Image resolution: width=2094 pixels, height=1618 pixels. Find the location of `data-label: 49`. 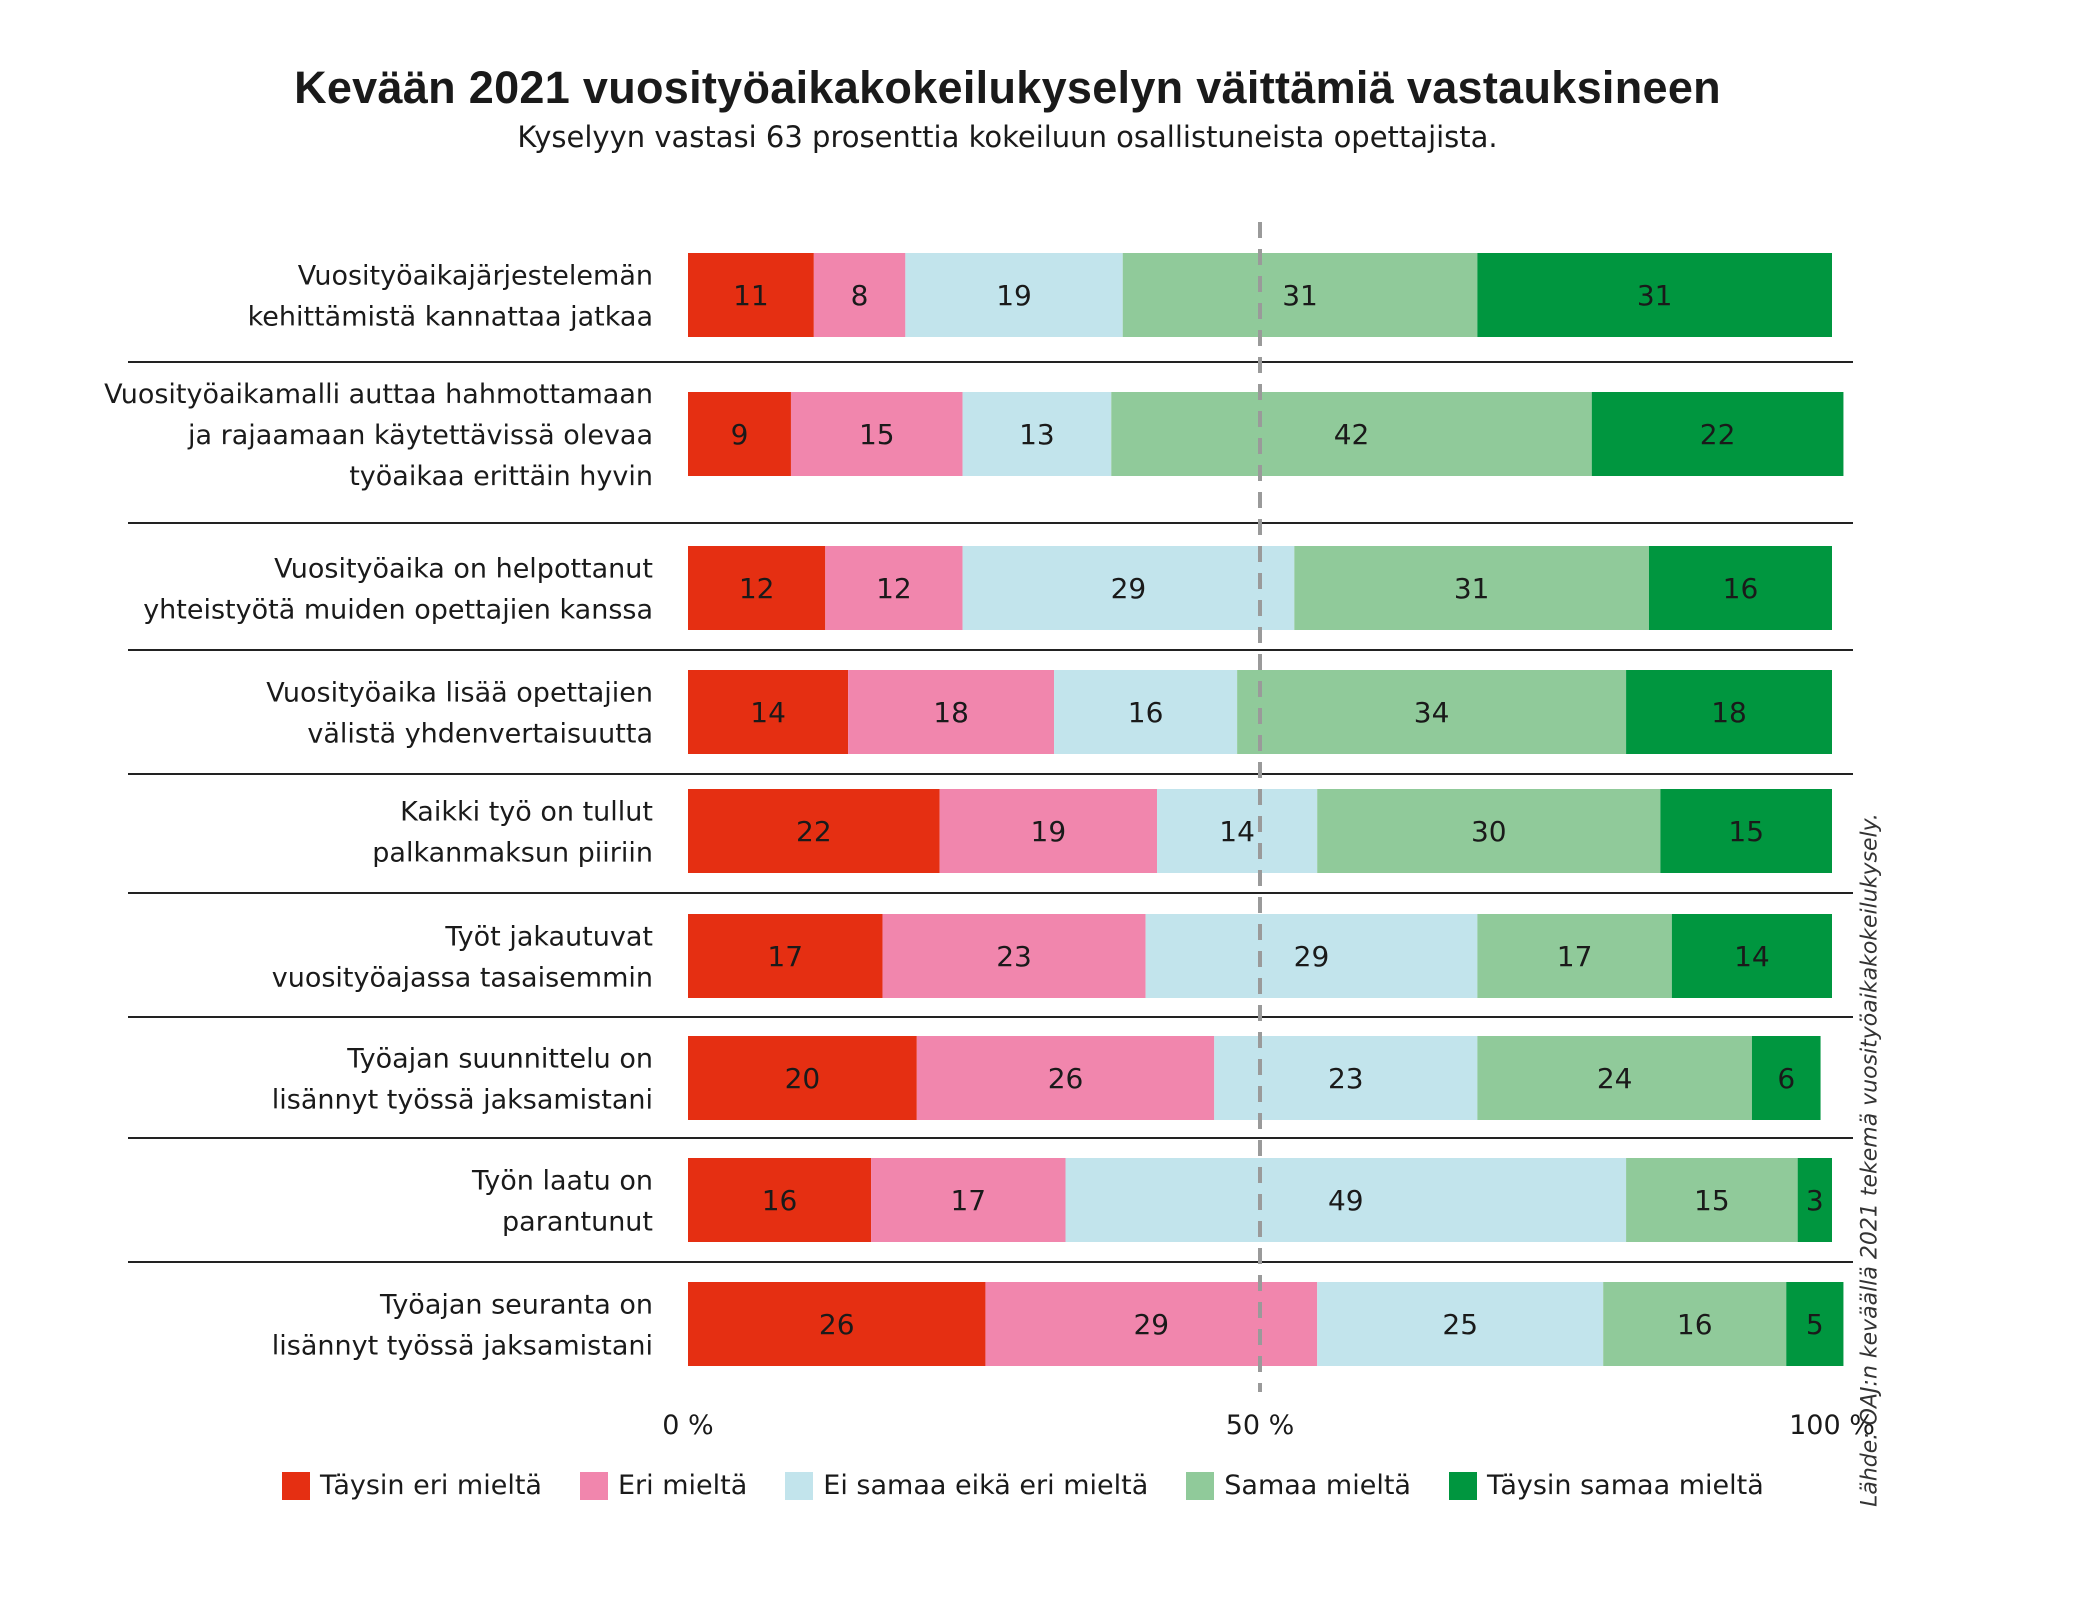

data-label: 49 is located at coordinates (1346, 1200).